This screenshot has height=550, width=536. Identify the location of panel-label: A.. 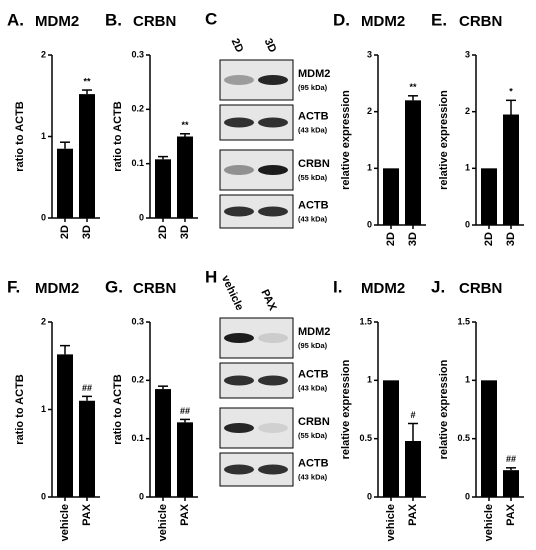
(15, 19).